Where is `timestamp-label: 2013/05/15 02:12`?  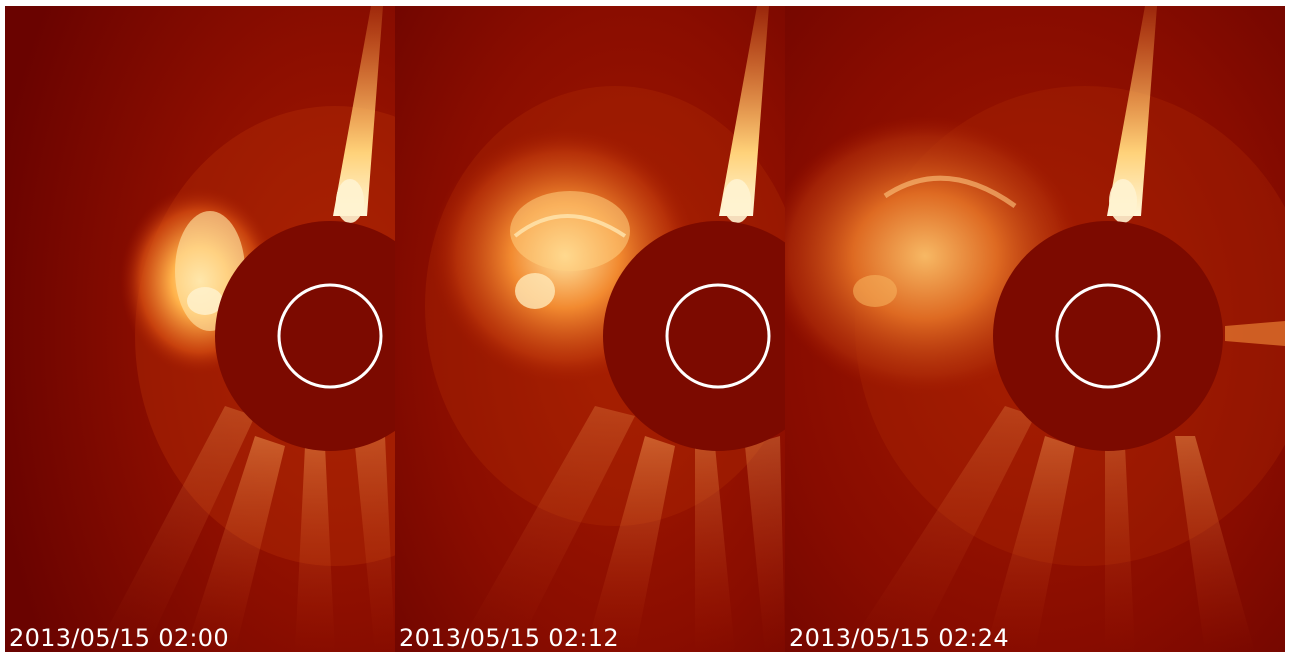
timestamp-label: 2013/05/15 02:12 is located at coordinates (509, 638).